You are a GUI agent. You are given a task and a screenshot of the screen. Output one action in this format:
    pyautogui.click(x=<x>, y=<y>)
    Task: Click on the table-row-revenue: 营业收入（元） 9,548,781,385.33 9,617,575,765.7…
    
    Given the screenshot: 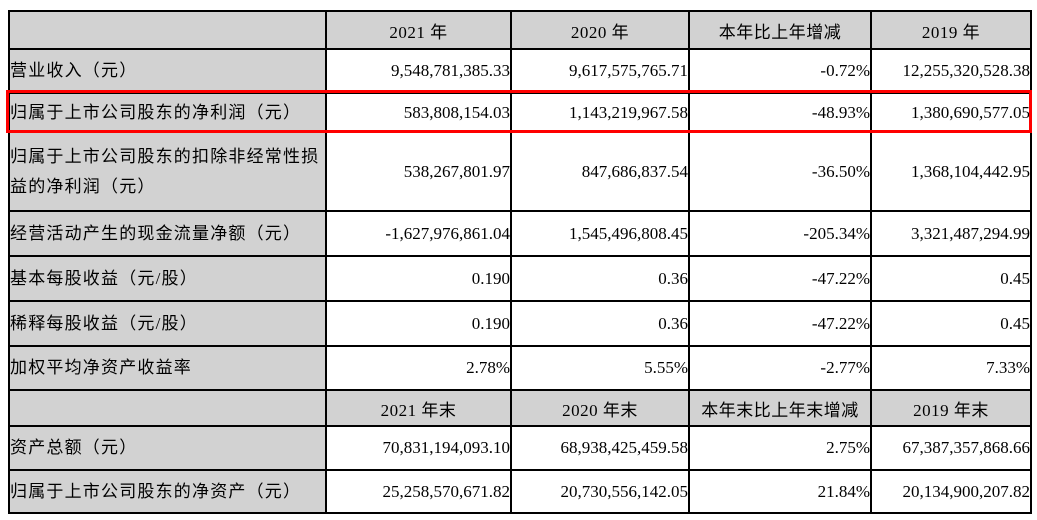 What is the action you would take?
    pyautogui.click(x=520, y=71)
    